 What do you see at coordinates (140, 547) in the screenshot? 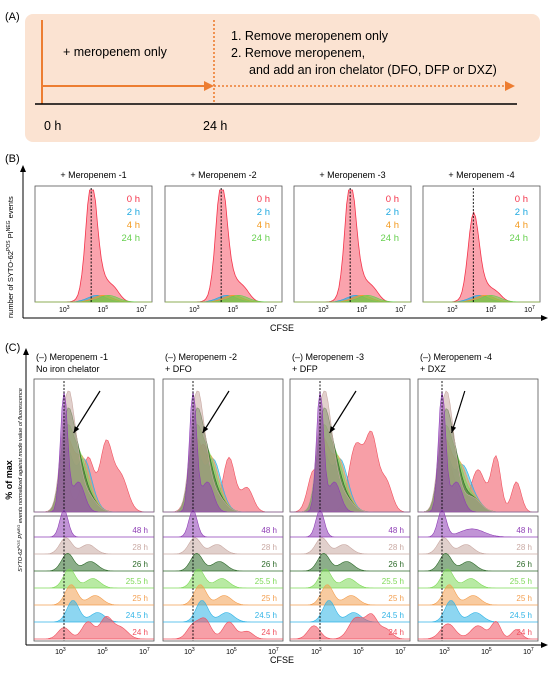
I see `stack-label-1-1: 28 h` at bounding box center [140, 547].